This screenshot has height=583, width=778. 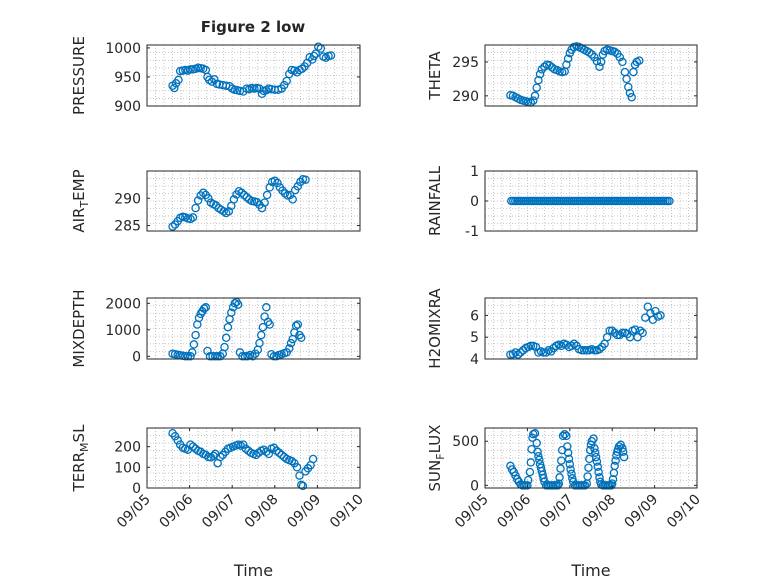 I want to click on y-tick-label: 950, so click(x=127, y=78).